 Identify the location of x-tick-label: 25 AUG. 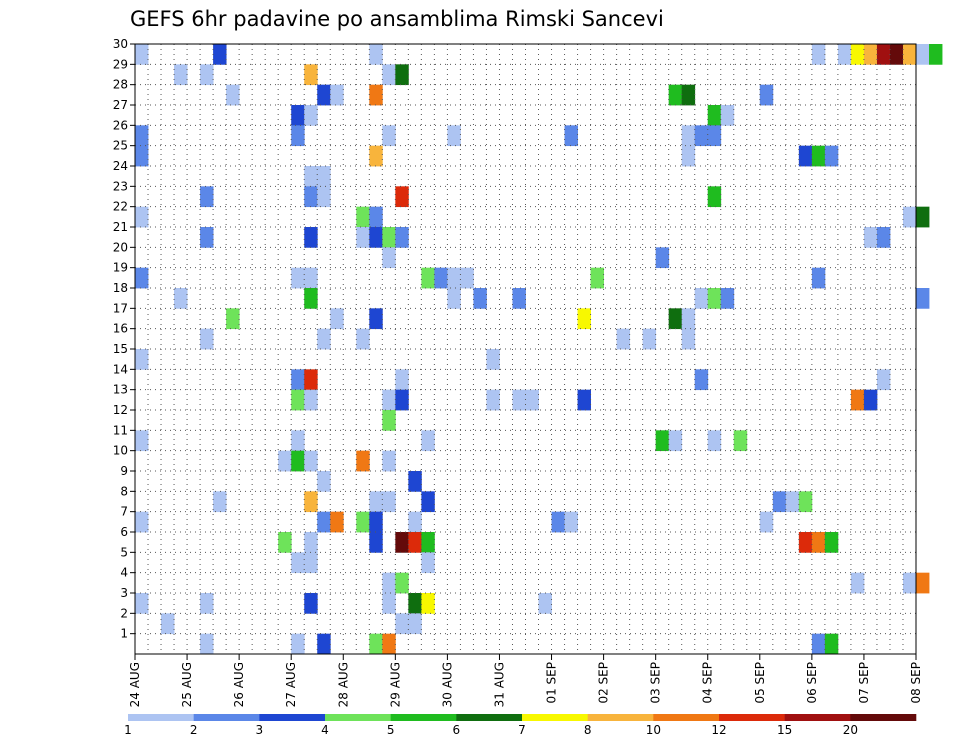
(187, 684).